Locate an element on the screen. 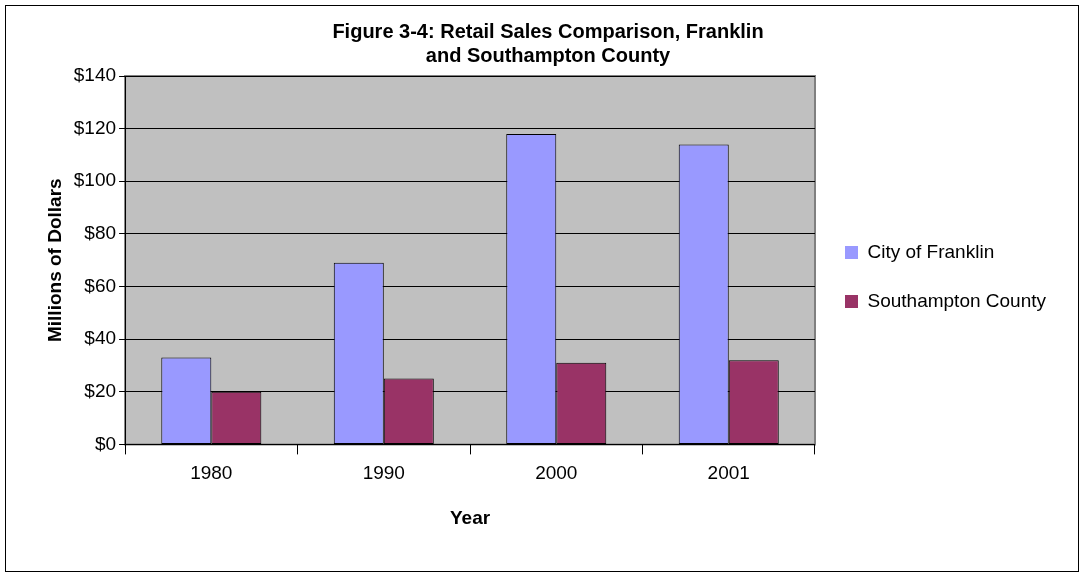 This screenshot has width=1086, height=579. y-tick-label: $40 is located at coordinates (100, 338).